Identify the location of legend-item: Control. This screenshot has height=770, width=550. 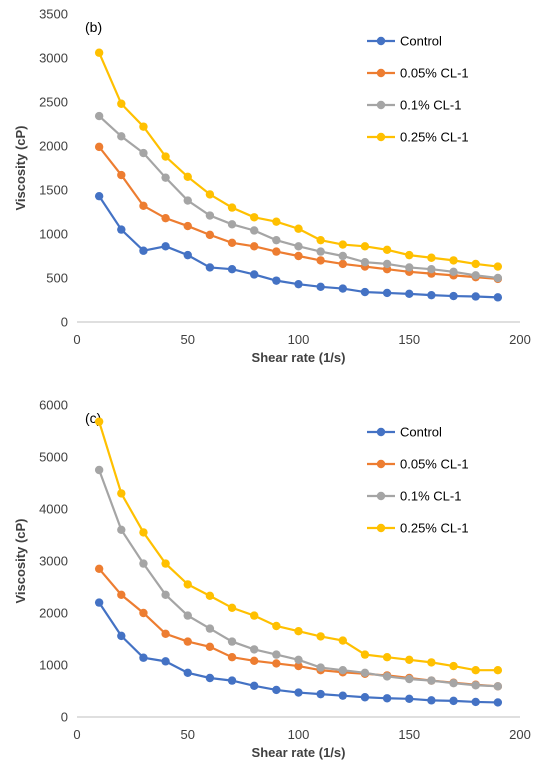
(404, 432).